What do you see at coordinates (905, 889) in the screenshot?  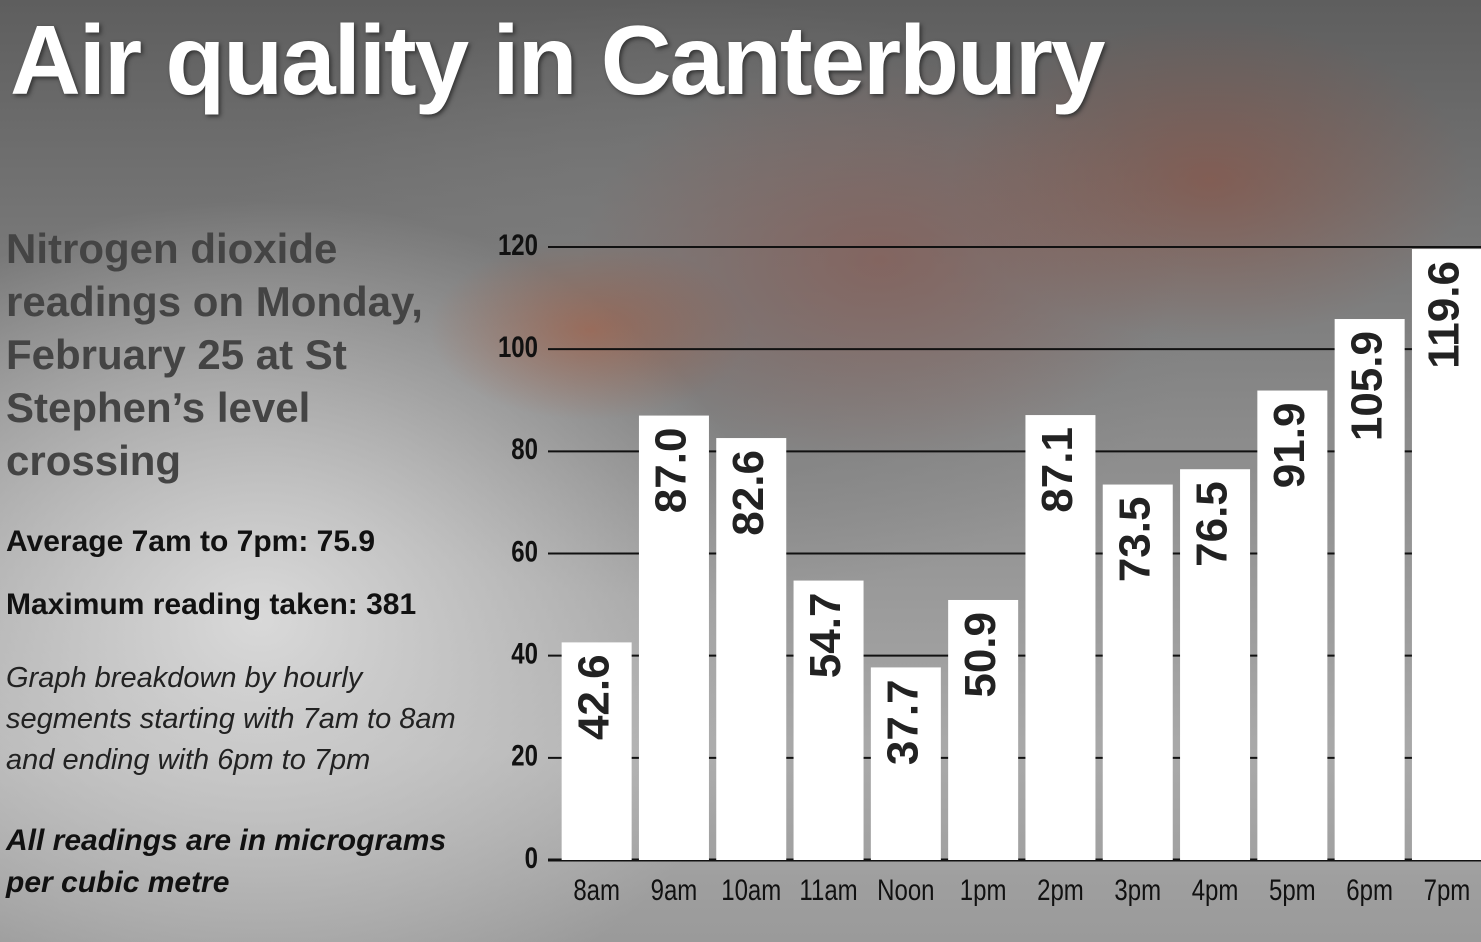 I see `x-tick-label: Noon` at bounding box center [905, 889].